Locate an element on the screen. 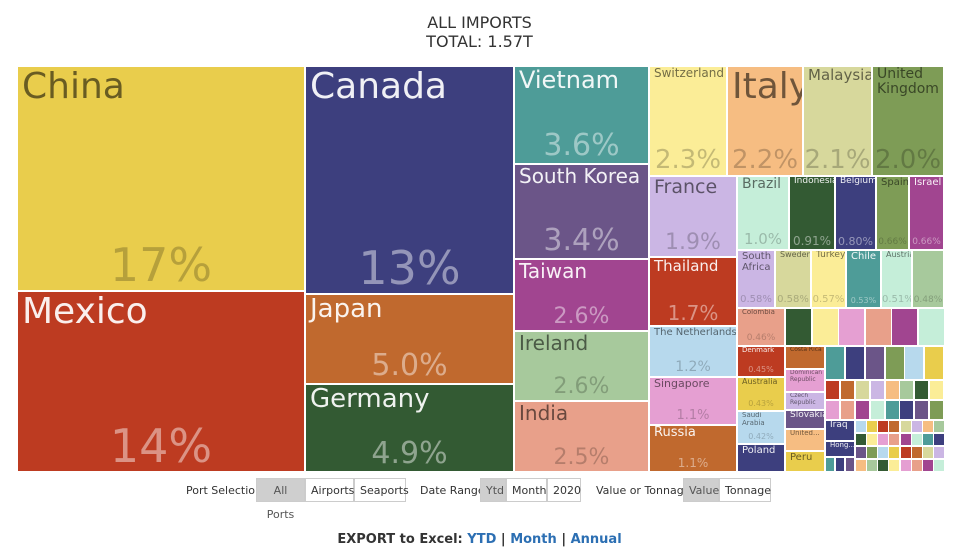  value-button: Value is located at coordinates (701, 490).